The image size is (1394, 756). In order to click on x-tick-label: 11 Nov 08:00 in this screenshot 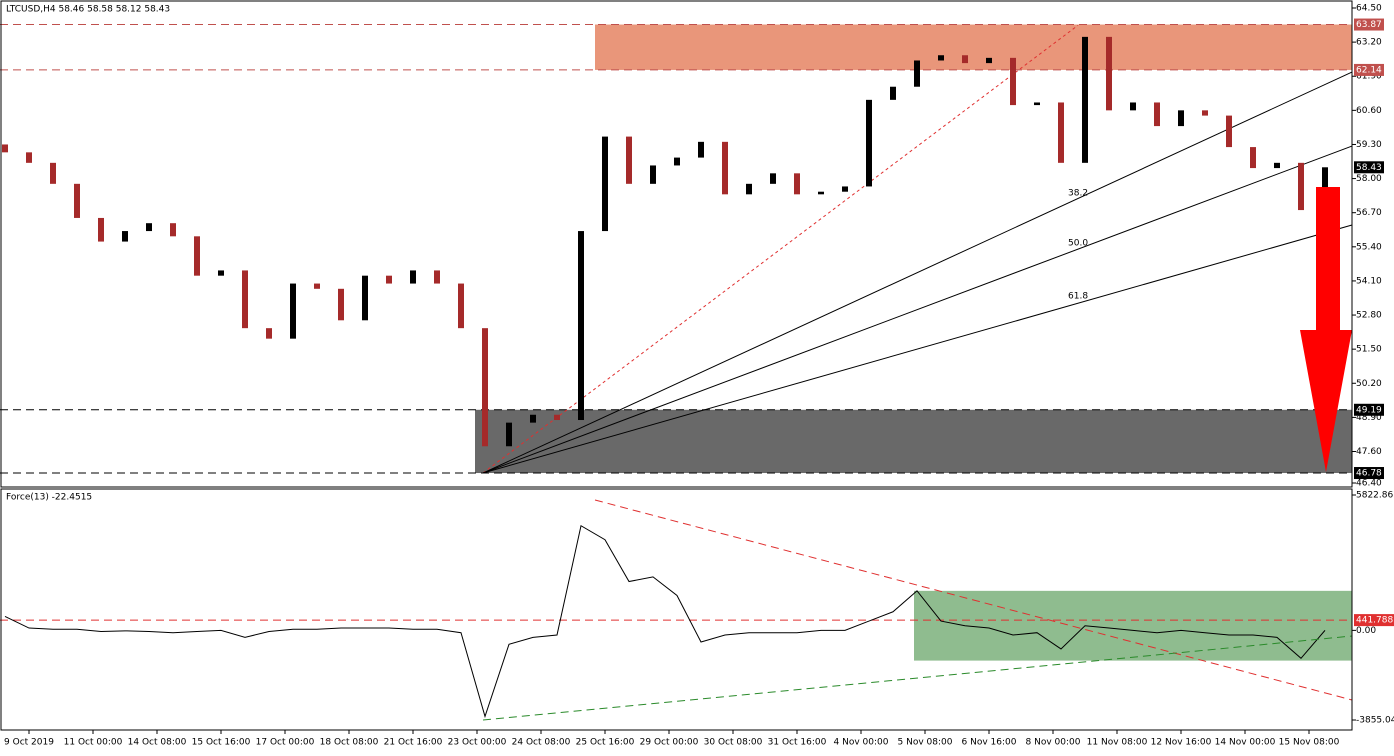, I will do `click(1117, 743)`.